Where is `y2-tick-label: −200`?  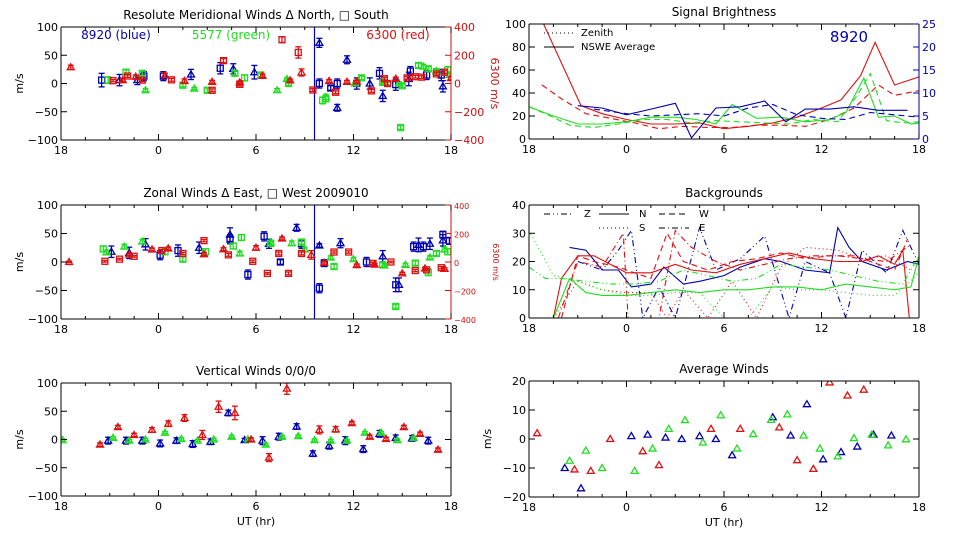
y2-tick-label: −200 is located at coordinates (469, 112).